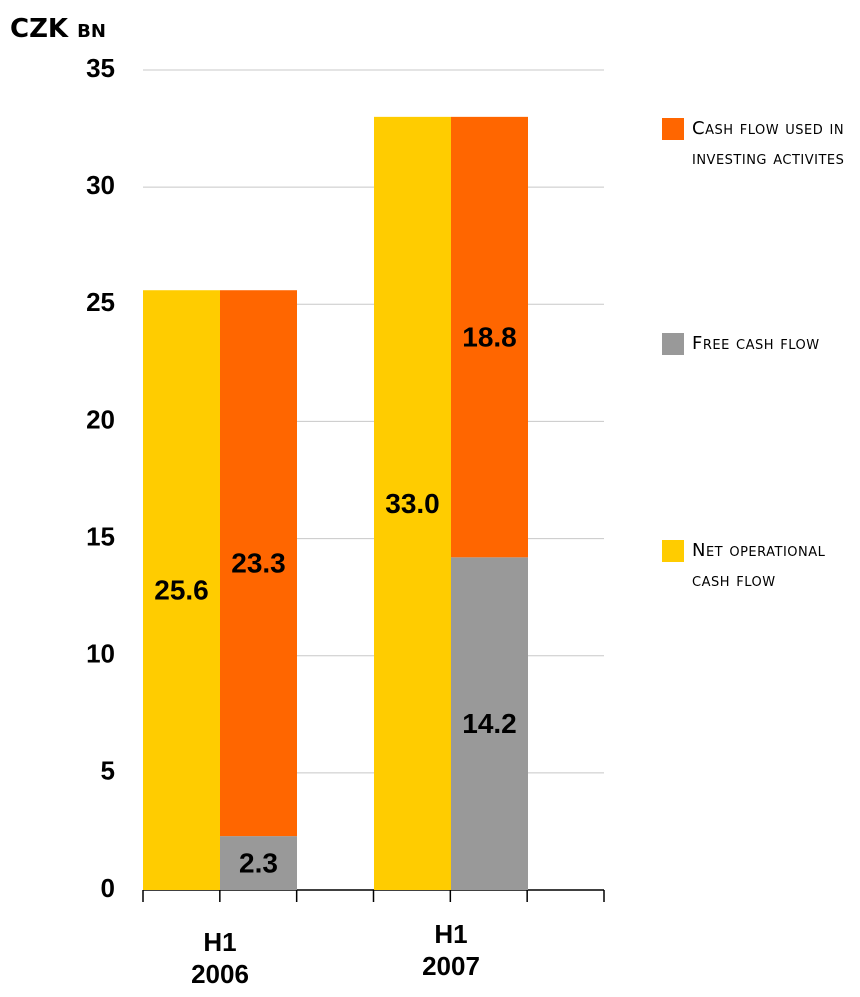  Describe the element at coordinates (768, 143) in the screenshot. I see `legend-label: Cash flow used in investing activites` at that location.